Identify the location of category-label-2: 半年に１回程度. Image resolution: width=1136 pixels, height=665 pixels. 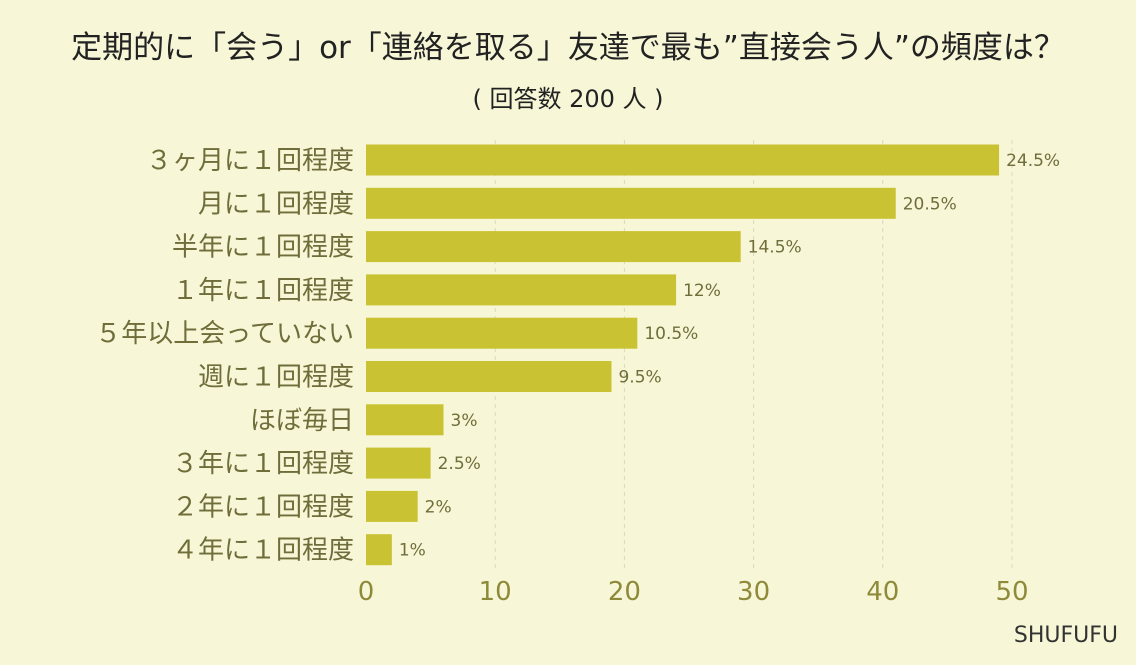
(263, 248).